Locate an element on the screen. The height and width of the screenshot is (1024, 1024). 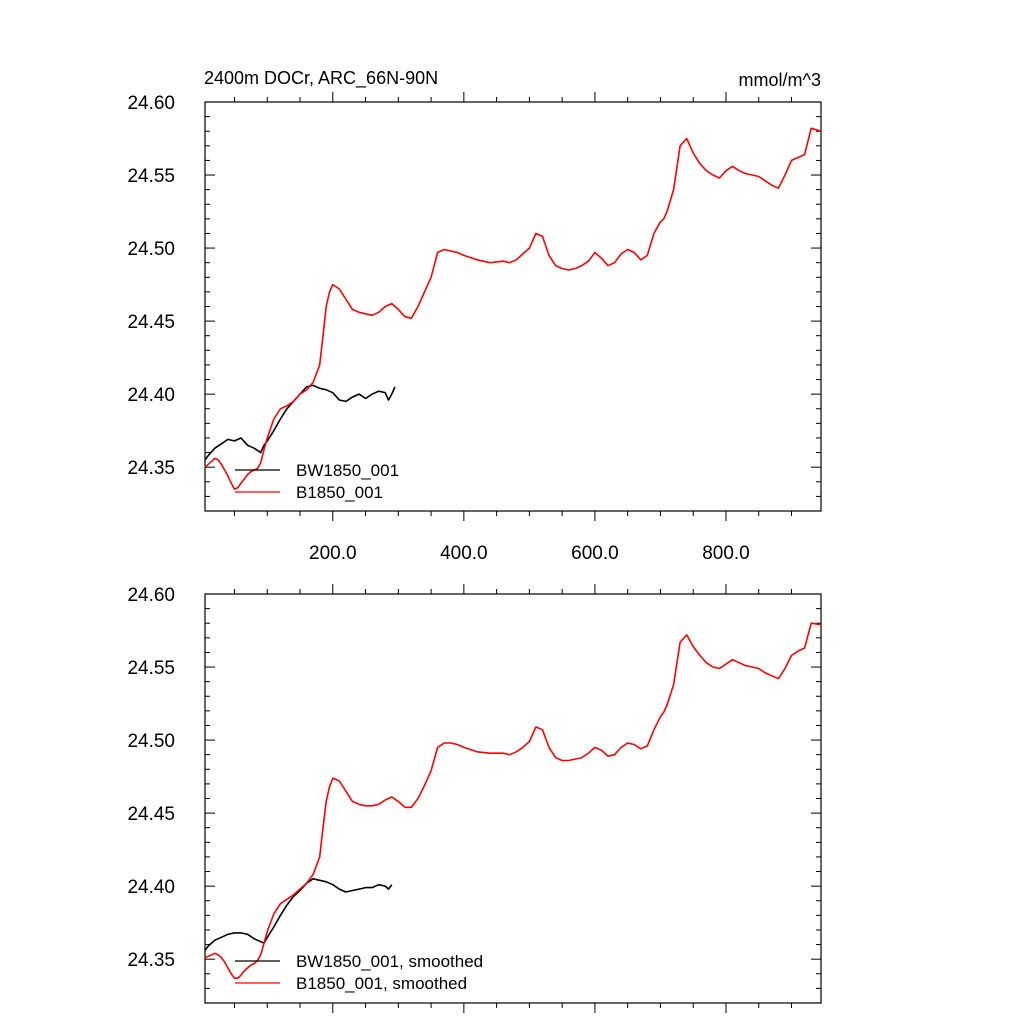
top-panel-units: mmol/m^3 is located at coordinates (780, 80).